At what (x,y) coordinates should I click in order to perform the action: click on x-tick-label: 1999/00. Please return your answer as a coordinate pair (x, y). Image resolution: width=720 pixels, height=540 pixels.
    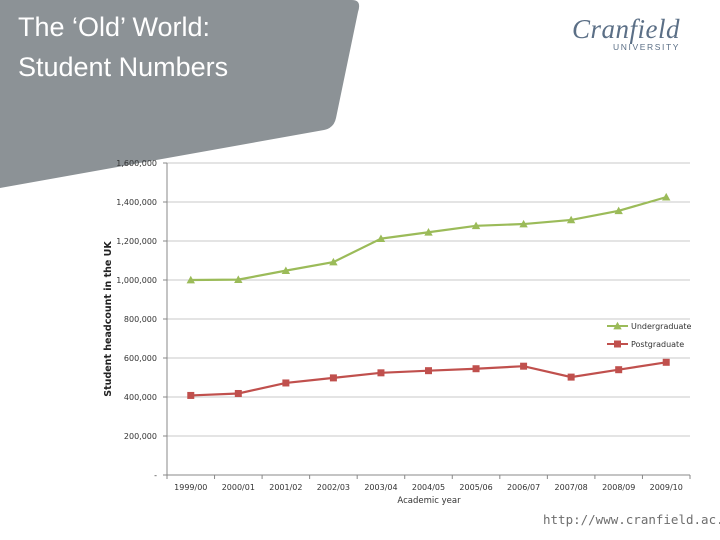
    Looking at the image, I should click on (190, 487).